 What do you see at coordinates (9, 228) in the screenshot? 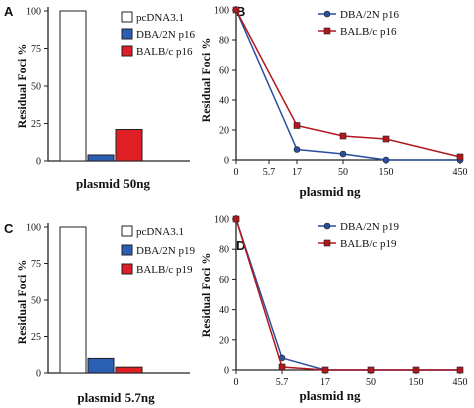
I see `panel-letter-C: C` at bounding box center [9, 228].